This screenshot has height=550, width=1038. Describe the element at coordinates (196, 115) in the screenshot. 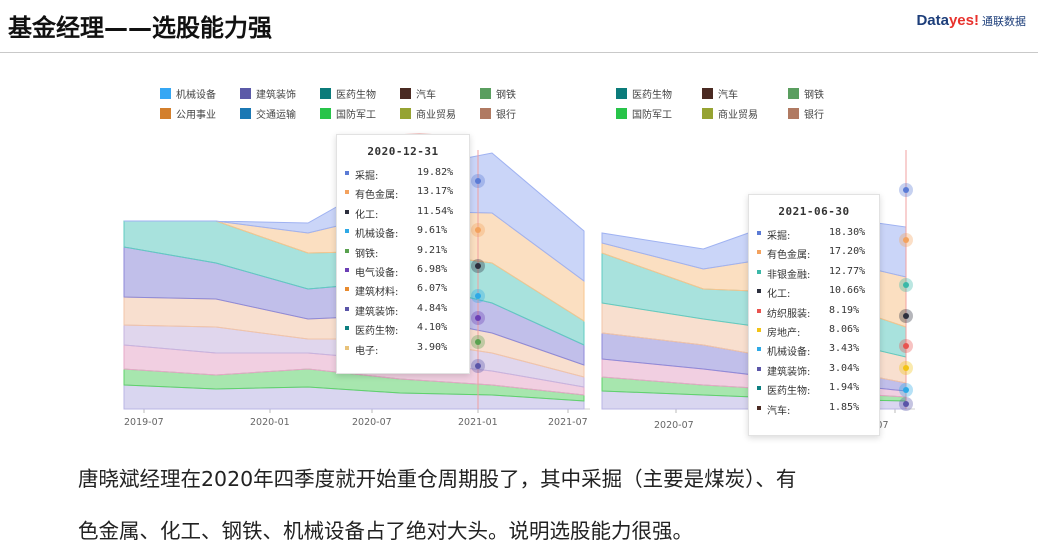

I see `legend-label: 公用事业` at that location.